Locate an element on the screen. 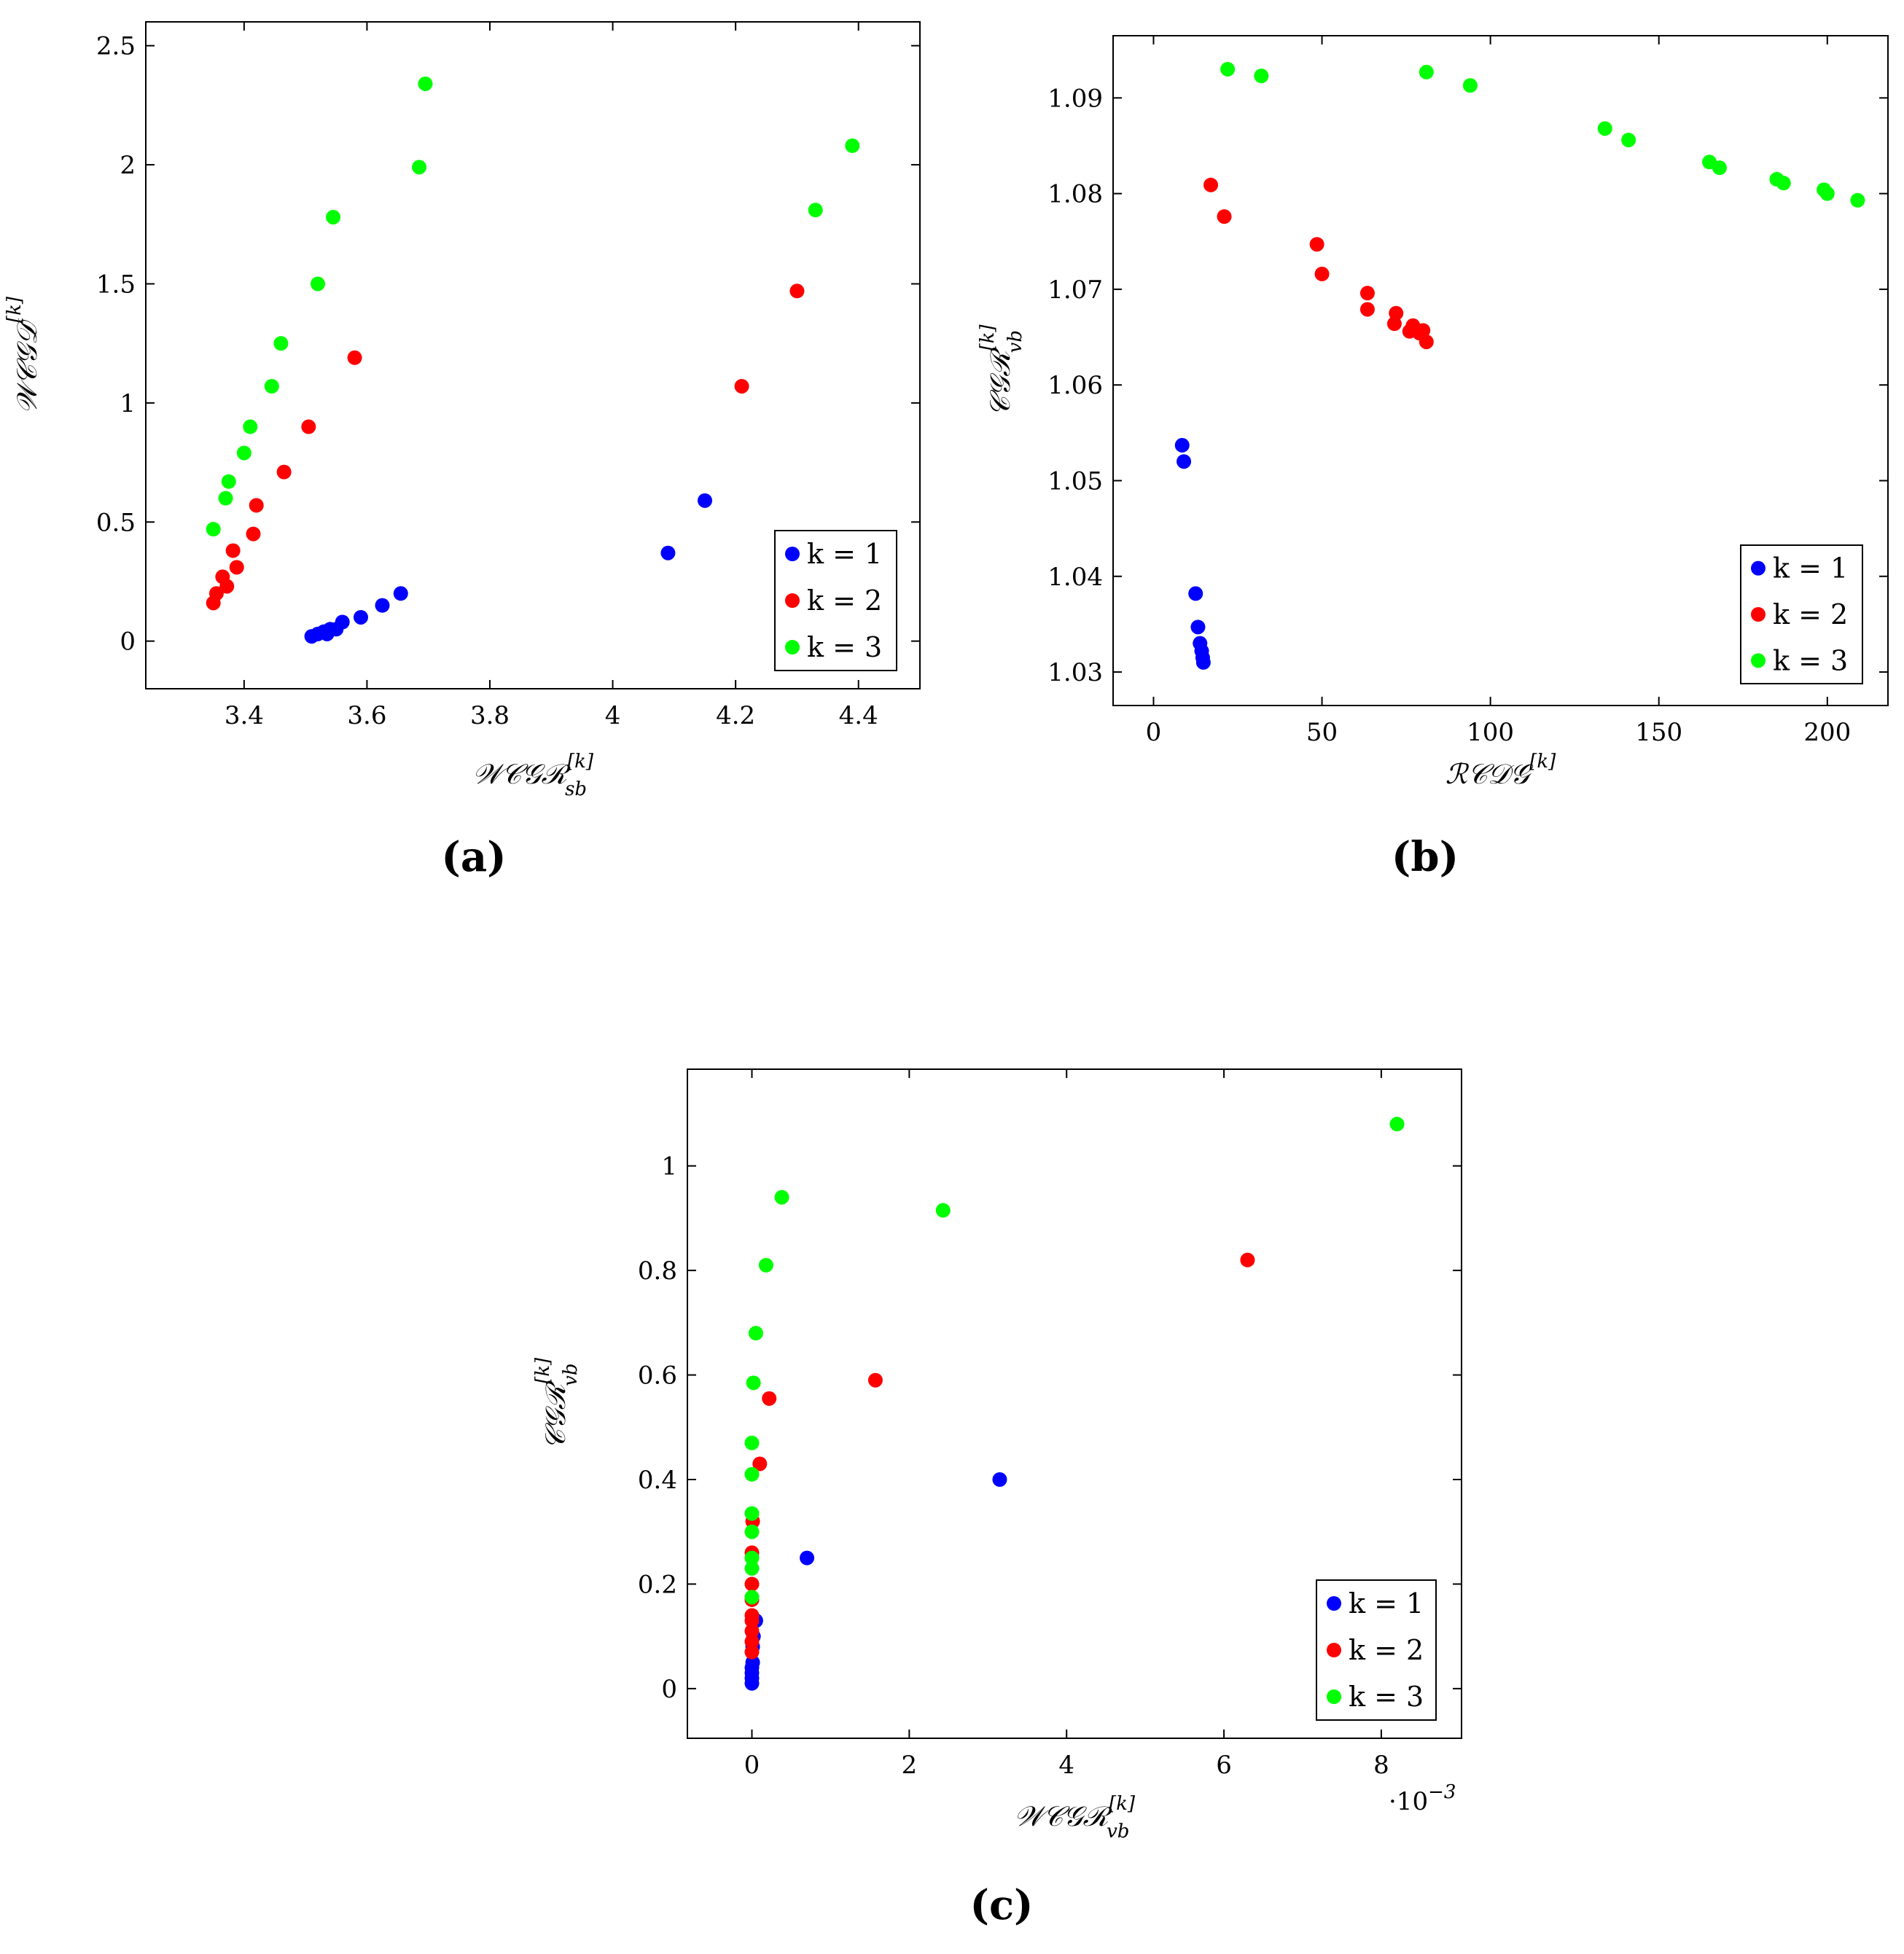 The height and width of the screenshot is (1954, 1904). panel-caption: (c) is located at coordinates (1001, 1905).